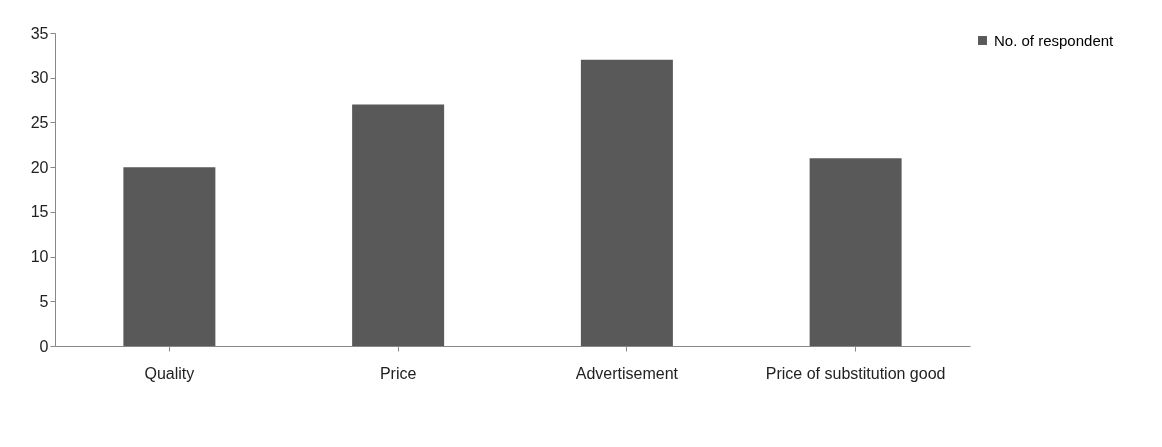  I want to click on x-tick-label: Quality, so click(169, 373).